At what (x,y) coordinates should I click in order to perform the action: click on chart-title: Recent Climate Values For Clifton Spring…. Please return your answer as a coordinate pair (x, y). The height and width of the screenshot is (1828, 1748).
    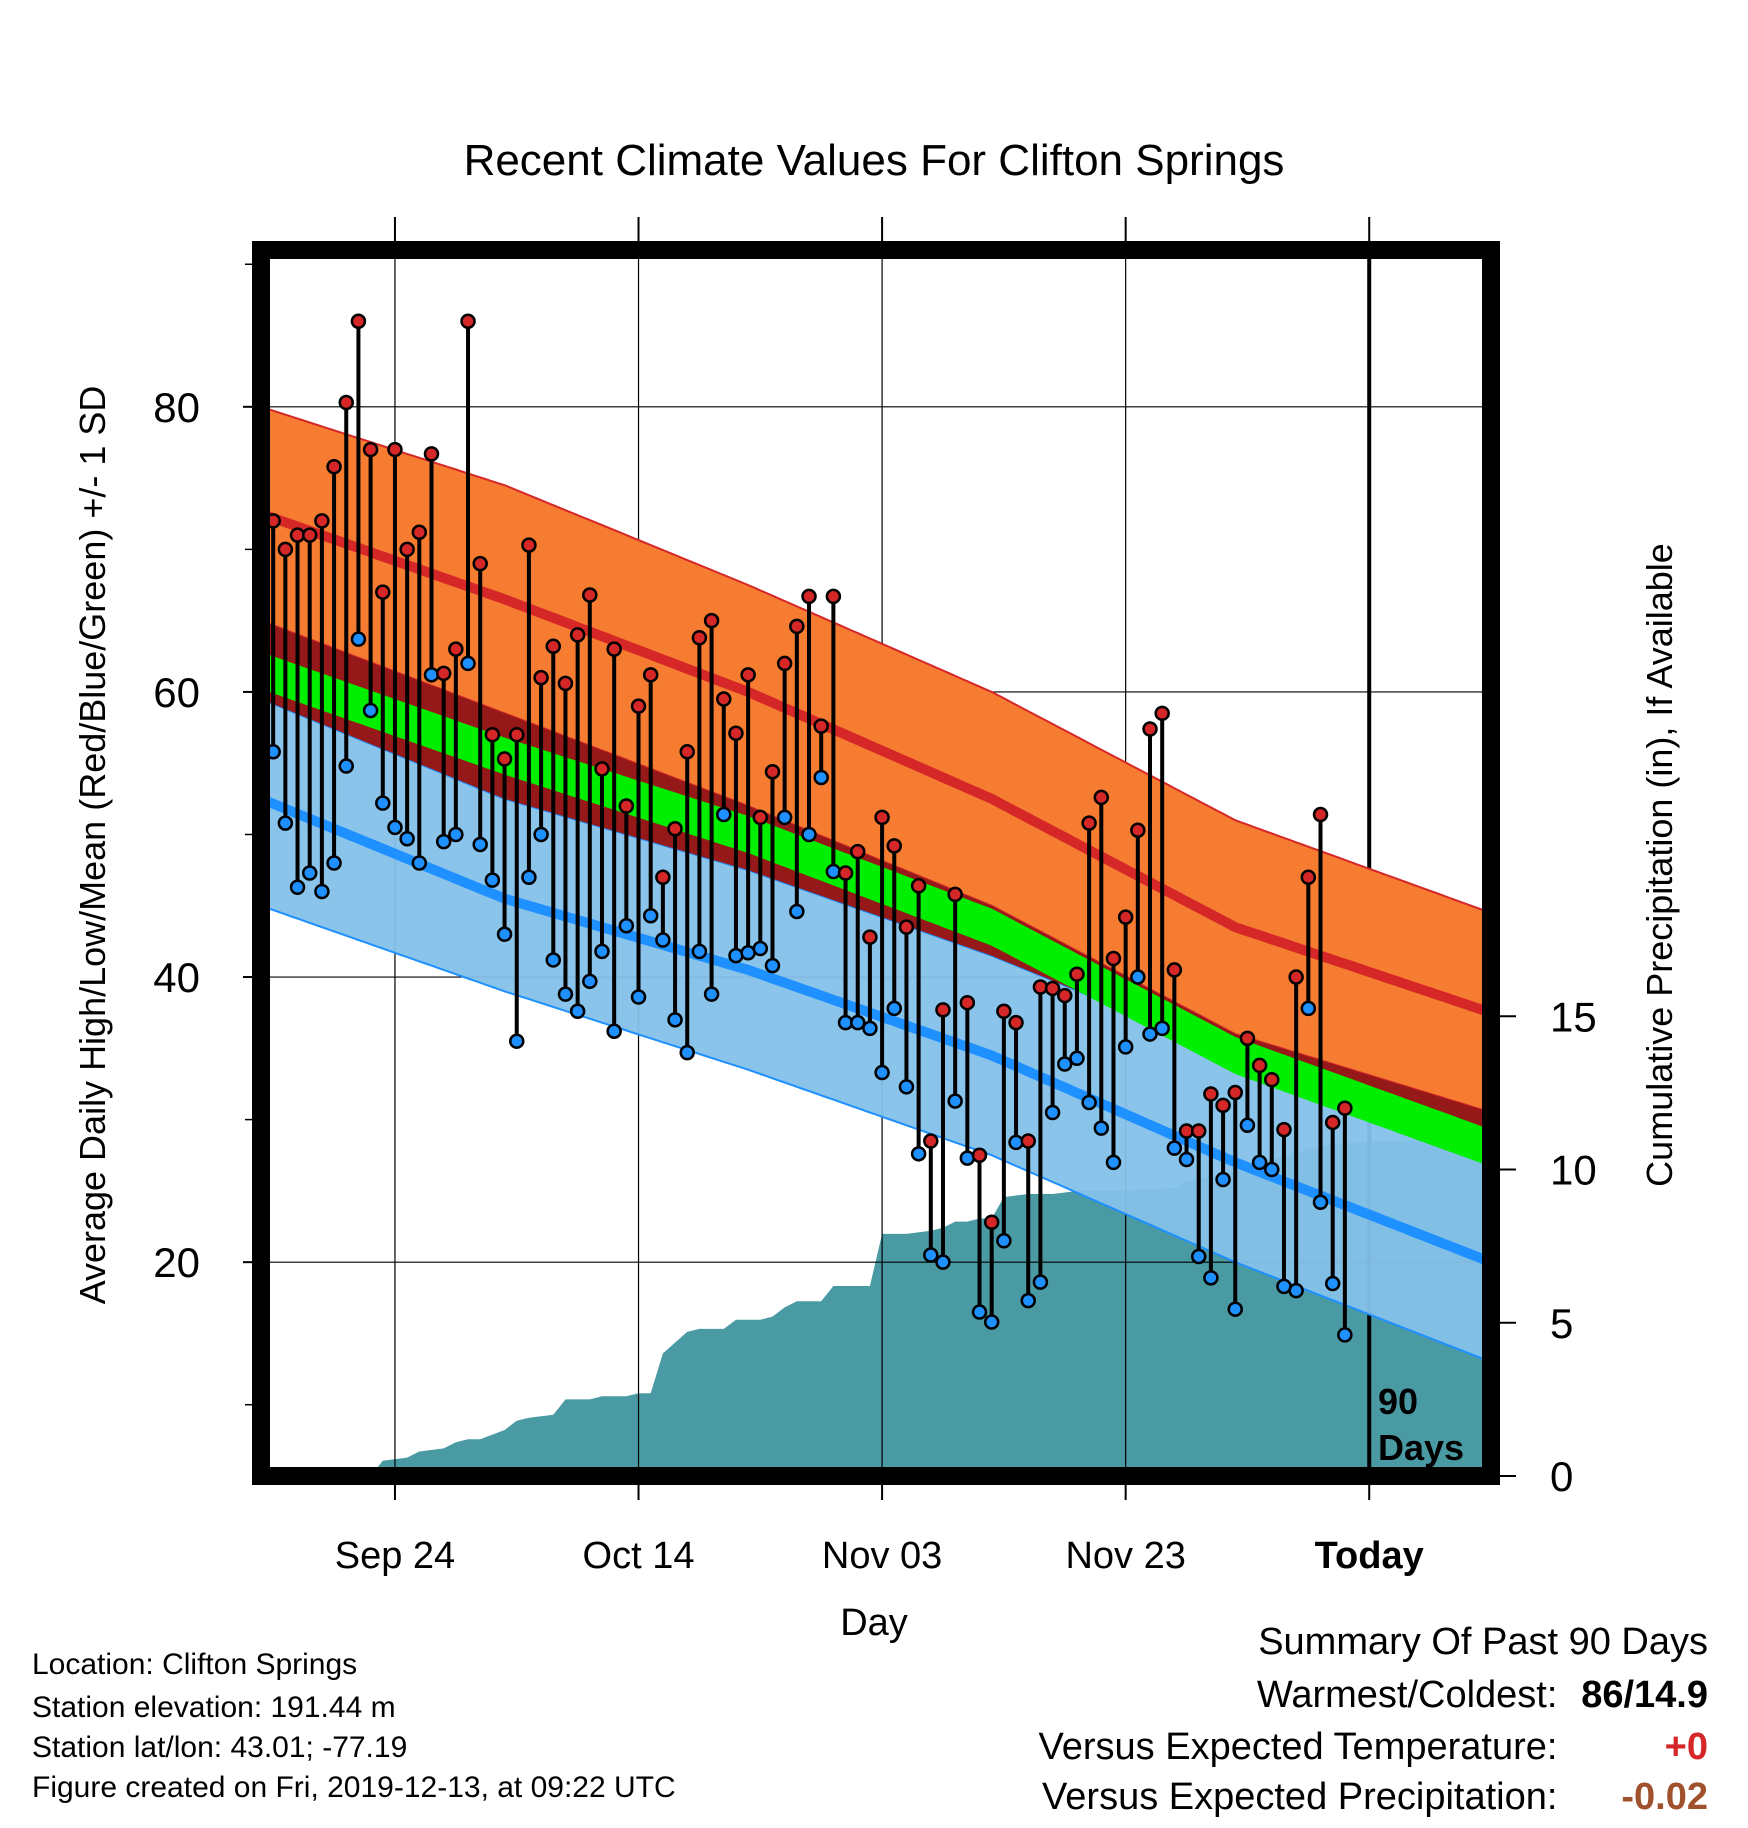
    Looking at the image, I should click on (874, 160).